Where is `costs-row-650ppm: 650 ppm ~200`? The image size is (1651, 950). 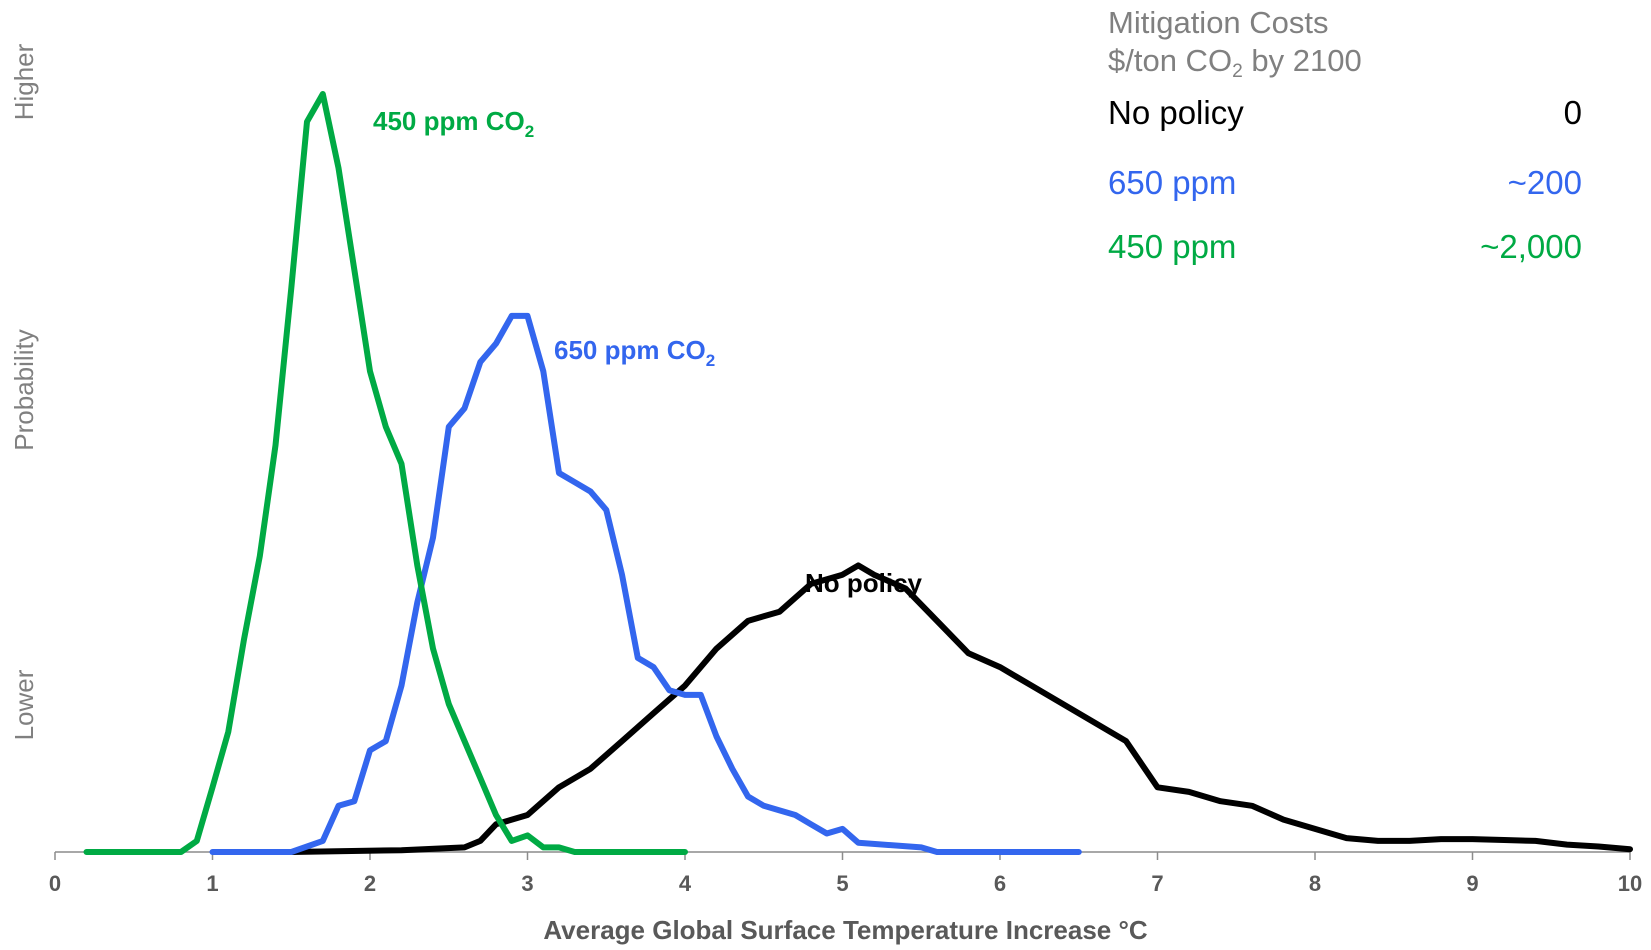 costs-row-650ppm: 650 ppm ~200 is located at coordinates (1345, 196).